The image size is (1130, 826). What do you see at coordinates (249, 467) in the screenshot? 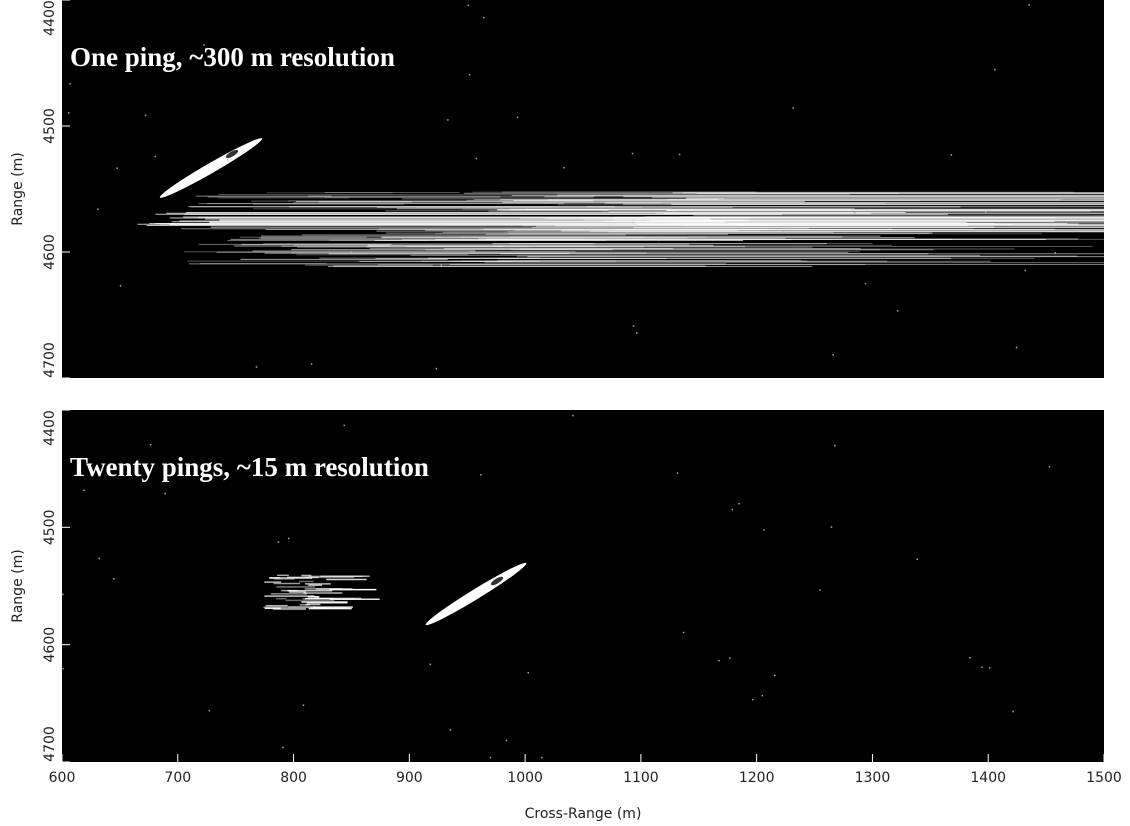
I see `panel-title: Twenty pings, ~15 m resolution` at bounding box center [249, 467].